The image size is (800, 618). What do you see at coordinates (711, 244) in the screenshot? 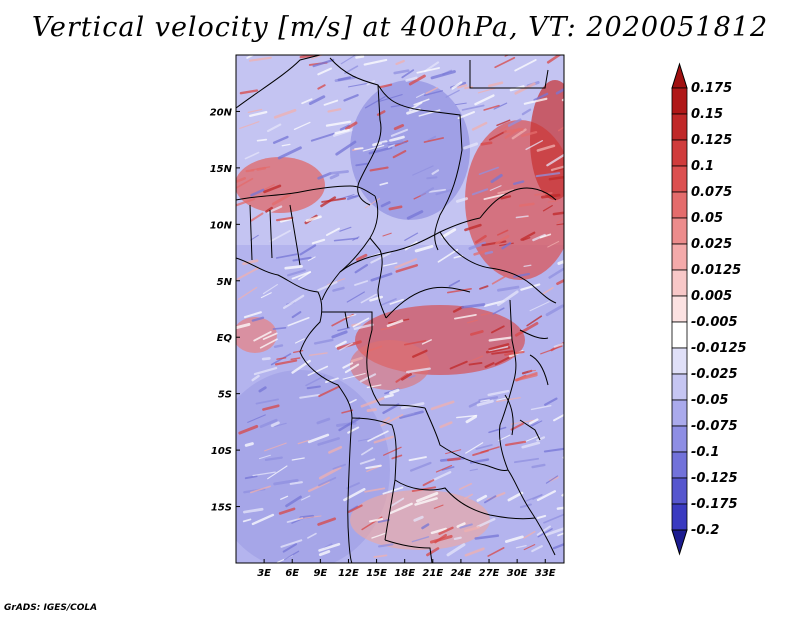
I see `colorbar-label: 0.025` at bounding box center [711, 244].